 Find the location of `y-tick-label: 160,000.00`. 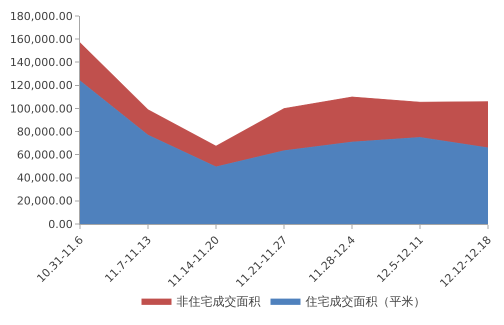

y-tick-label: 160,000.00 is located at coordinates (41, 39).